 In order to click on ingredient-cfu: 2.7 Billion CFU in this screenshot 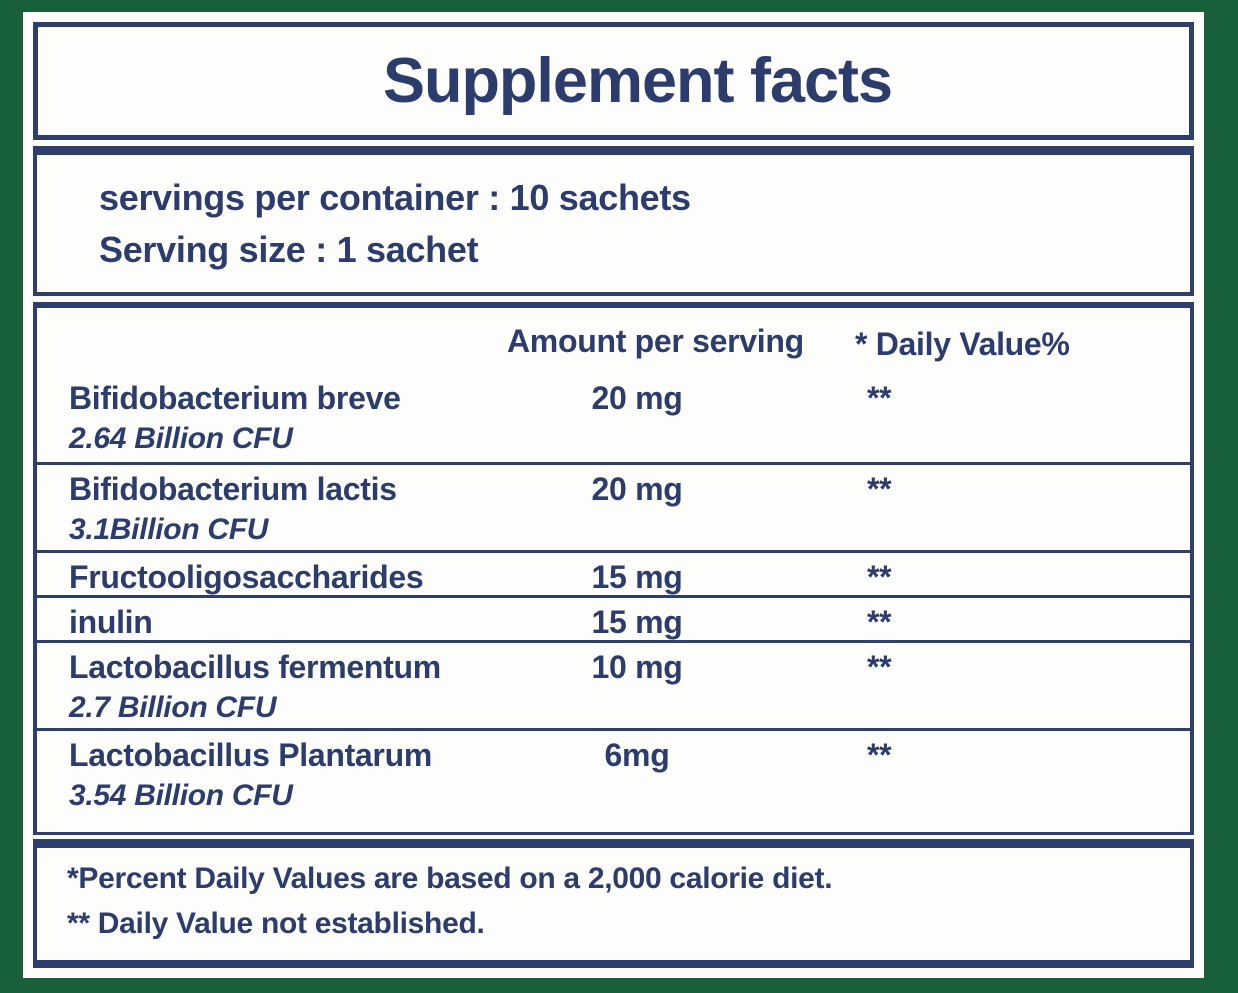, I will do `click(173, 707)`.